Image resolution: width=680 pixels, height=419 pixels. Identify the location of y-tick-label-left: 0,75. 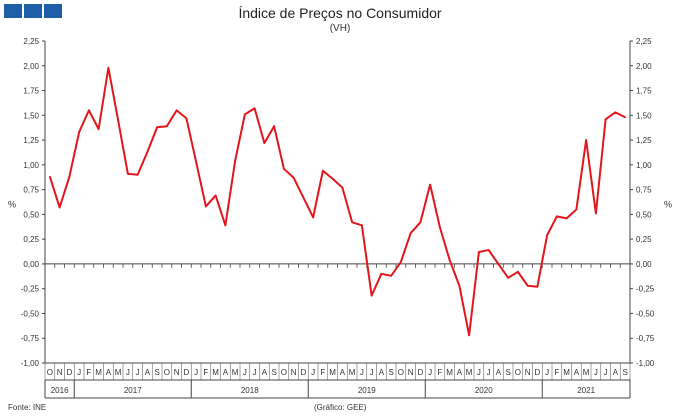
(31, 190).